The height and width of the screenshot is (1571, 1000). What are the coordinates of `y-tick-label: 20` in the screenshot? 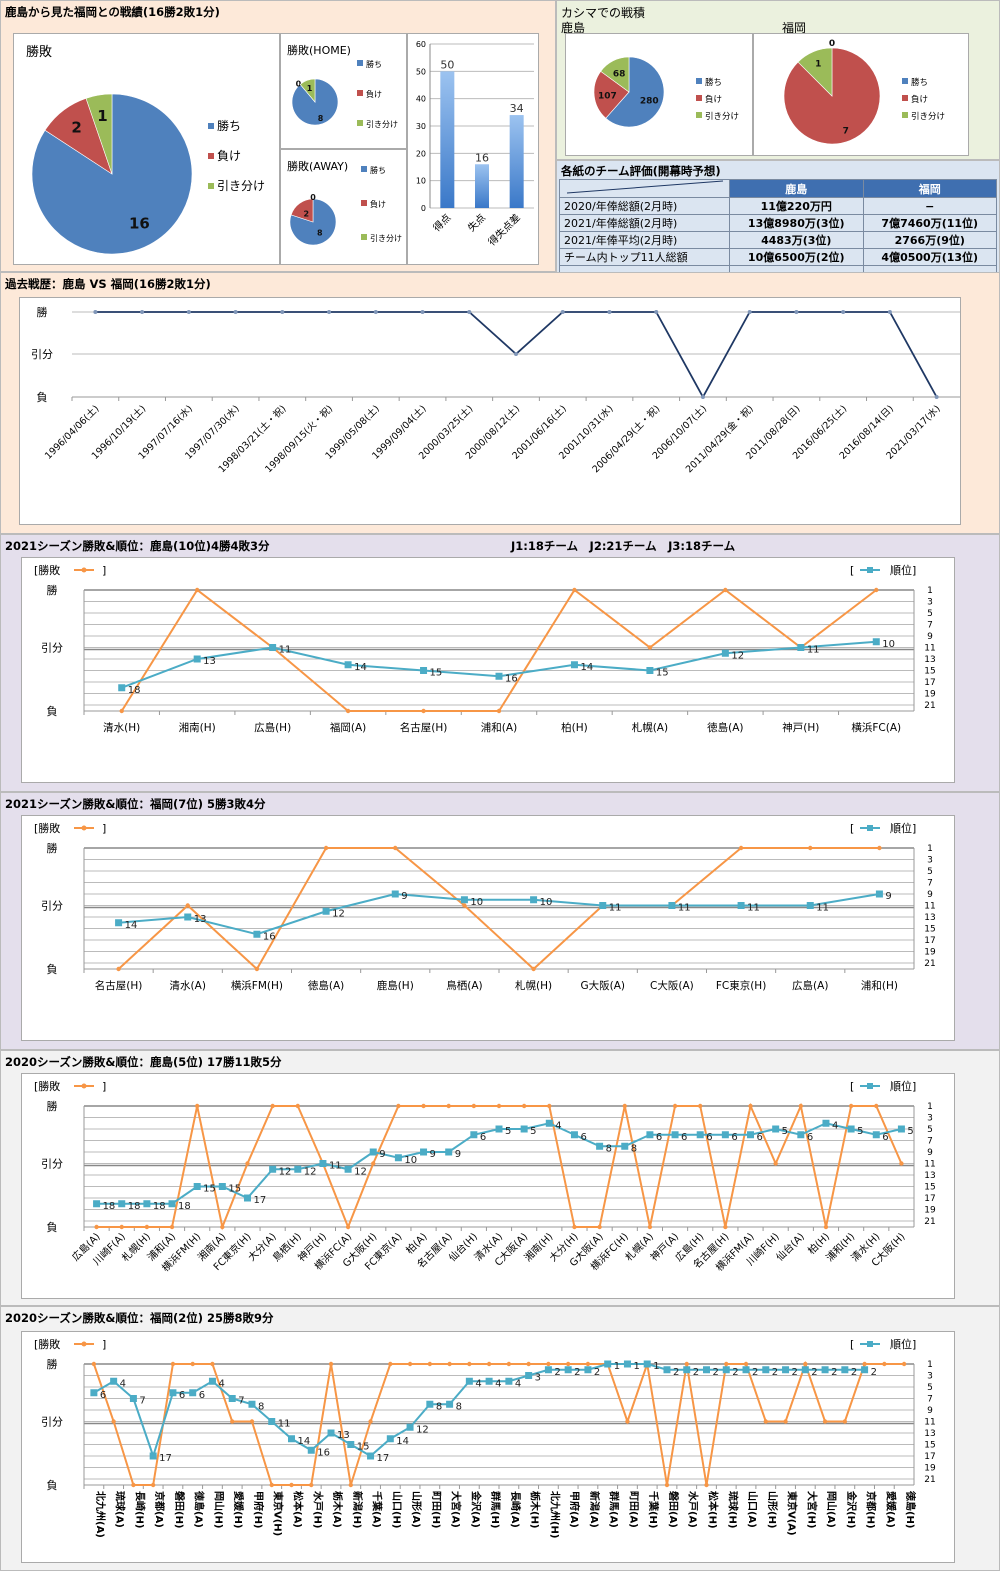 It's located at (421, 153).